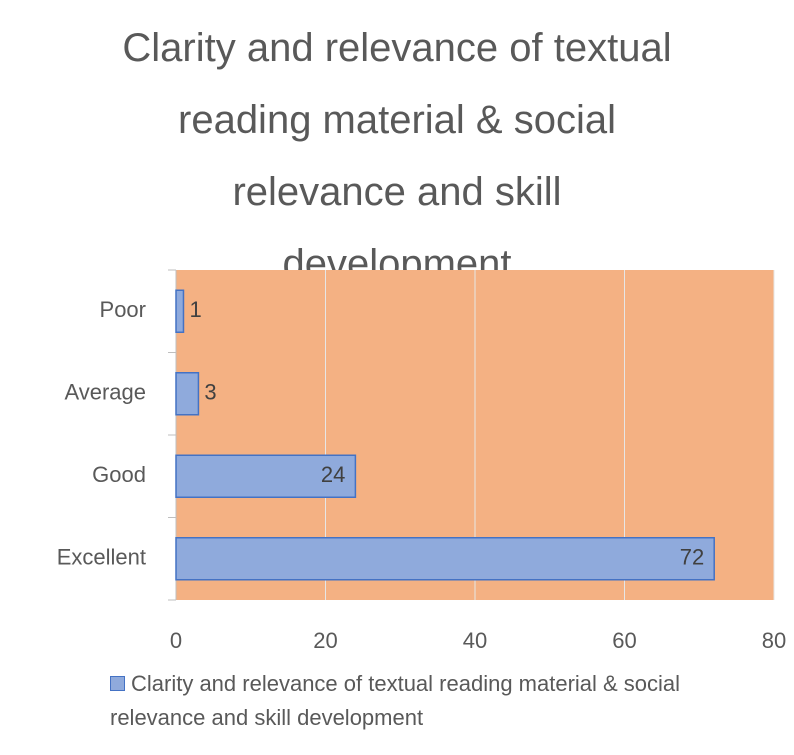 This screenshot has width=794, height=755. Describe the element at coordinates (123, 309) in the screenshot. I see `y-tick-label: Poor` at that location.